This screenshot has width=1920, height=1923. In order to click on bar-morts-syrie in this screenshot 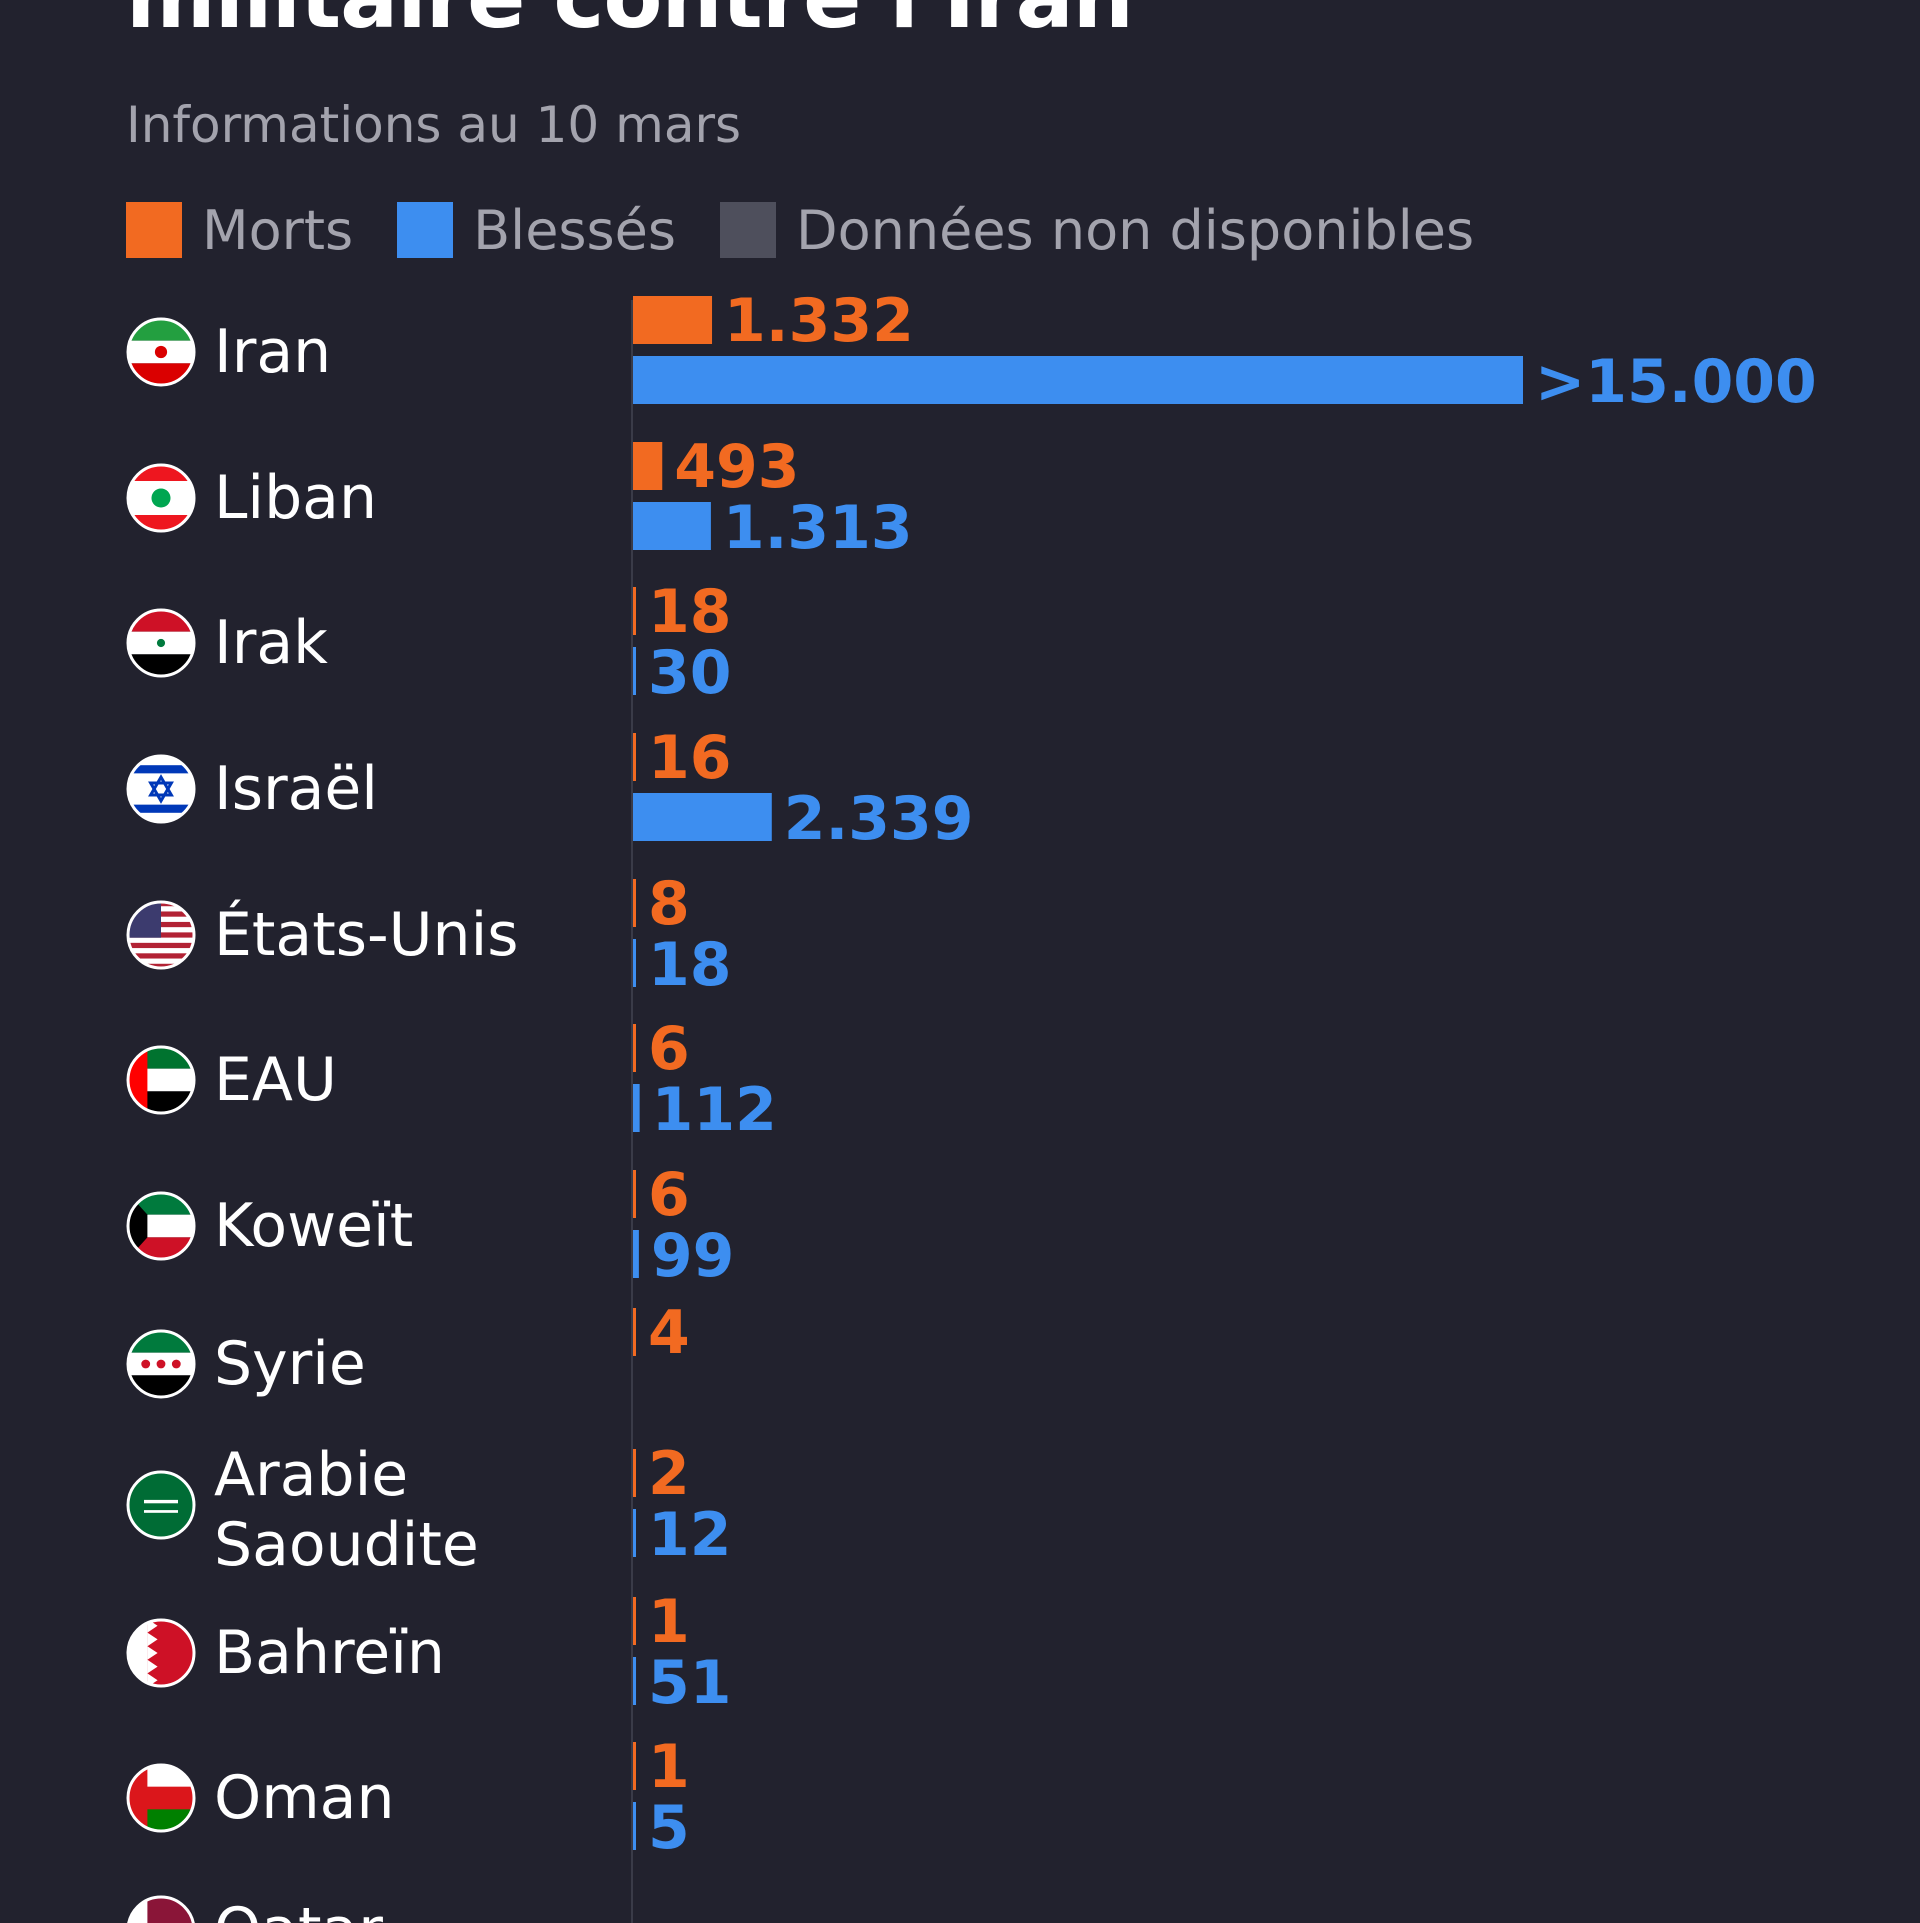, I will do `click(634, 1332)`.